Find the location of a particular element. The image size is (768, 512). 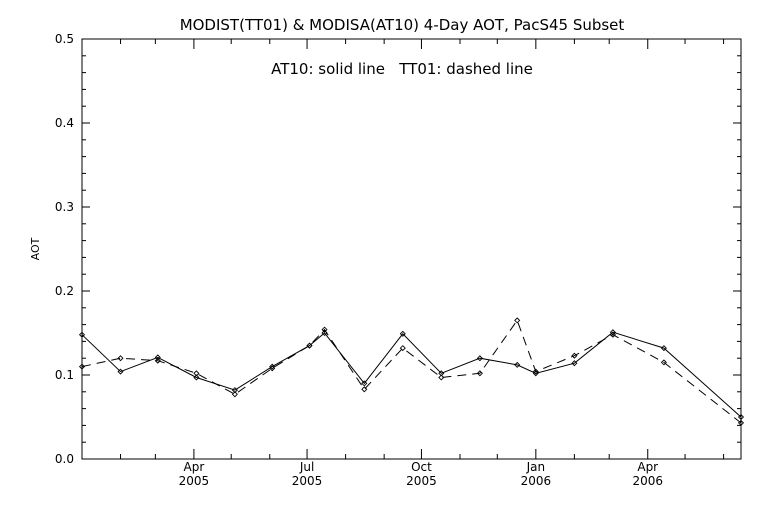

x-tick-month-label: Oct is located at coordinates (421, 467).